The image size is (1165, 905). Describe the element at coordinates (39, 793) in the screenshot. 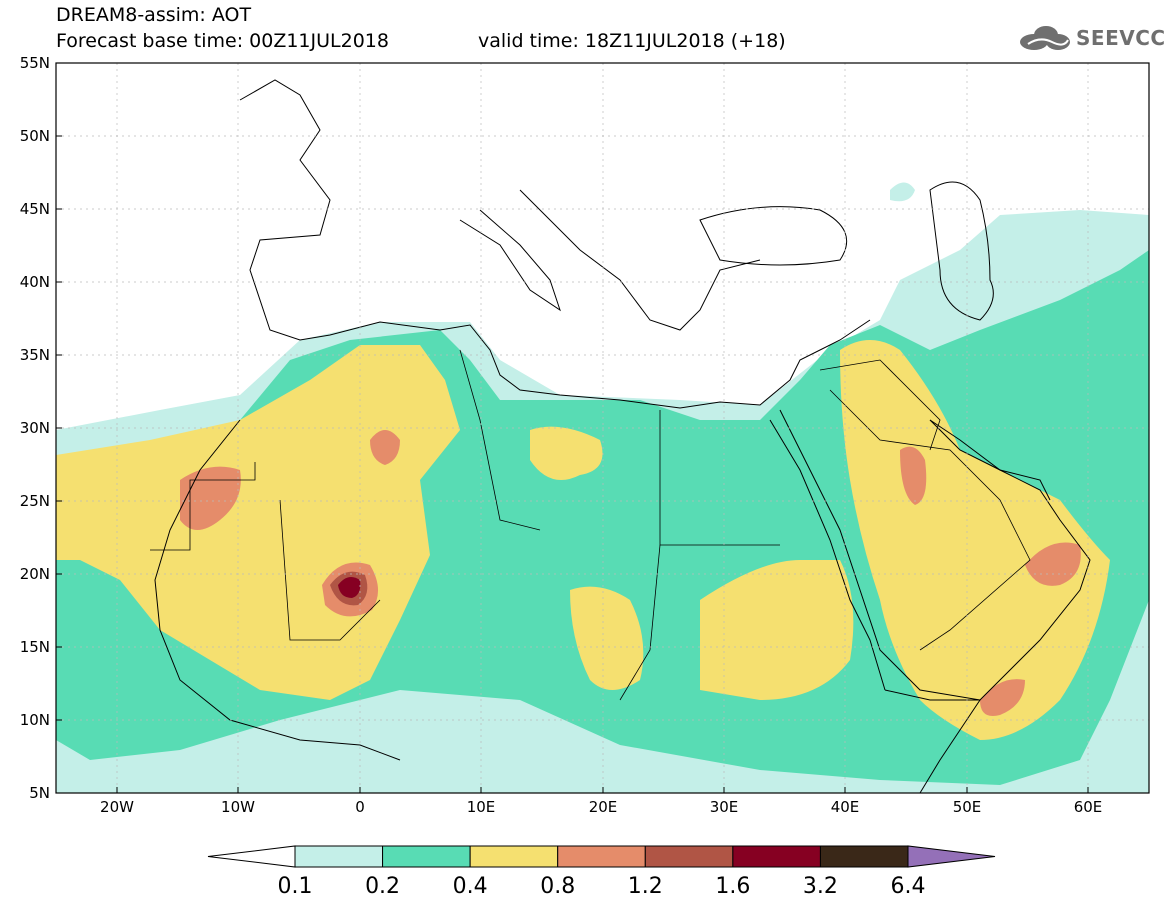

I see `lat-label: 5N` at that location.